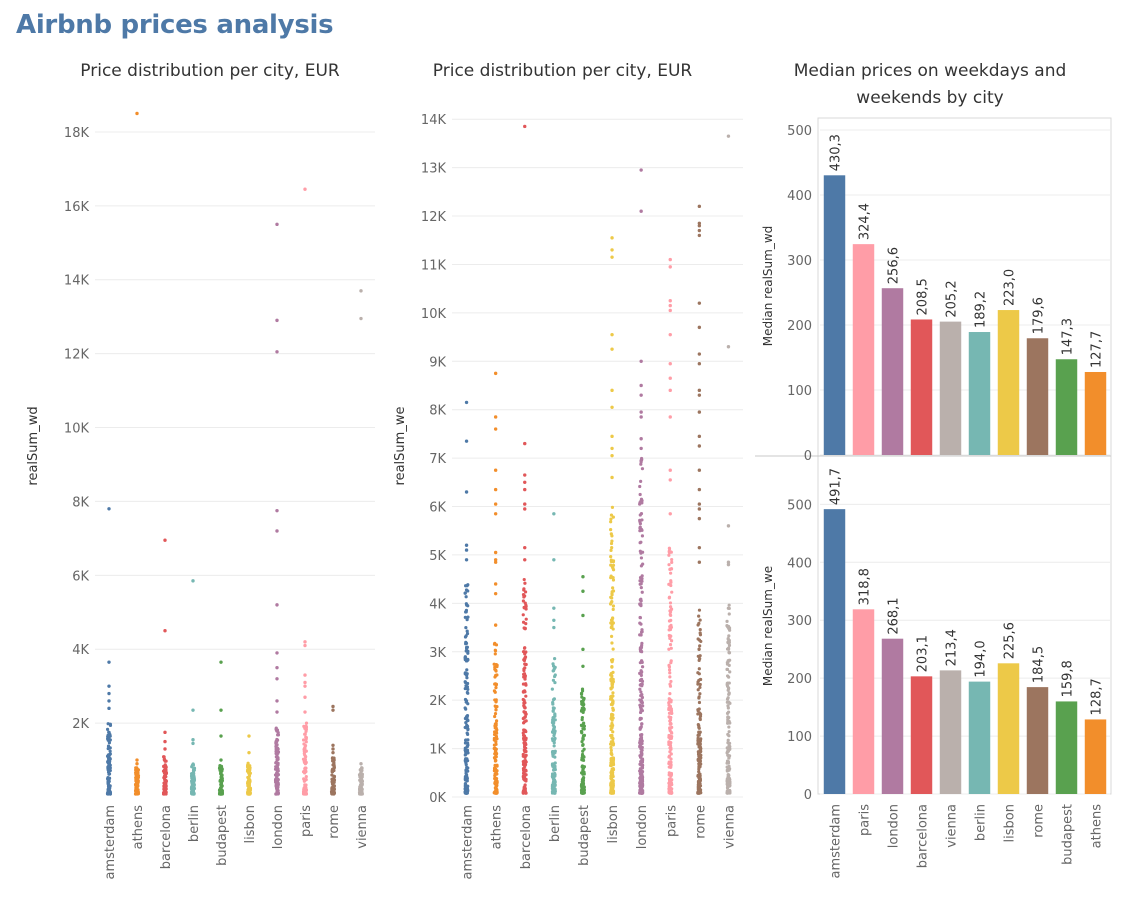  What do you see at coordinates (834, 651) in the screenshot?
I see `bar2-bar-amsterdam` at bounding box center [834, 651].